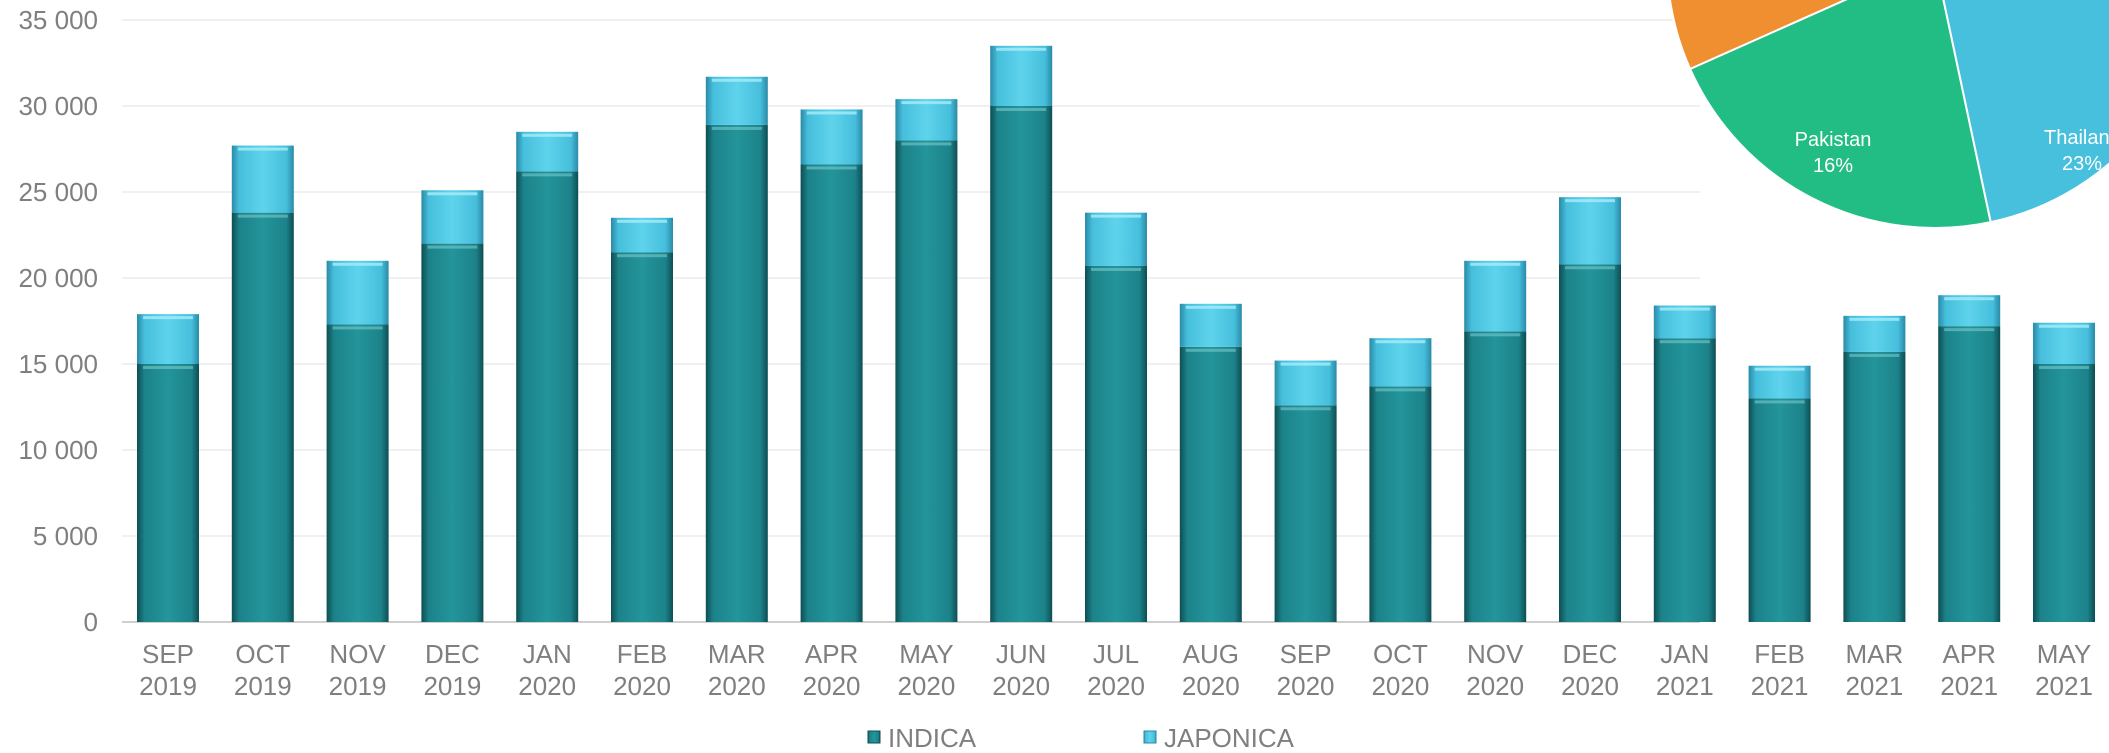 This screenshot has width=2109, height=753. What do you see at coordinates (1229, 738) in the screenshot?
I see `legend-label-japonica: JAPONICA` at bounding box center [1229, 738].